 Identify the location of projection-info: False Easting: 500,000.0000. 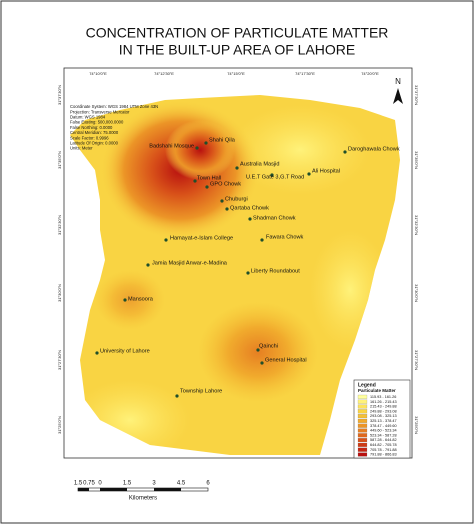
(97, 122).